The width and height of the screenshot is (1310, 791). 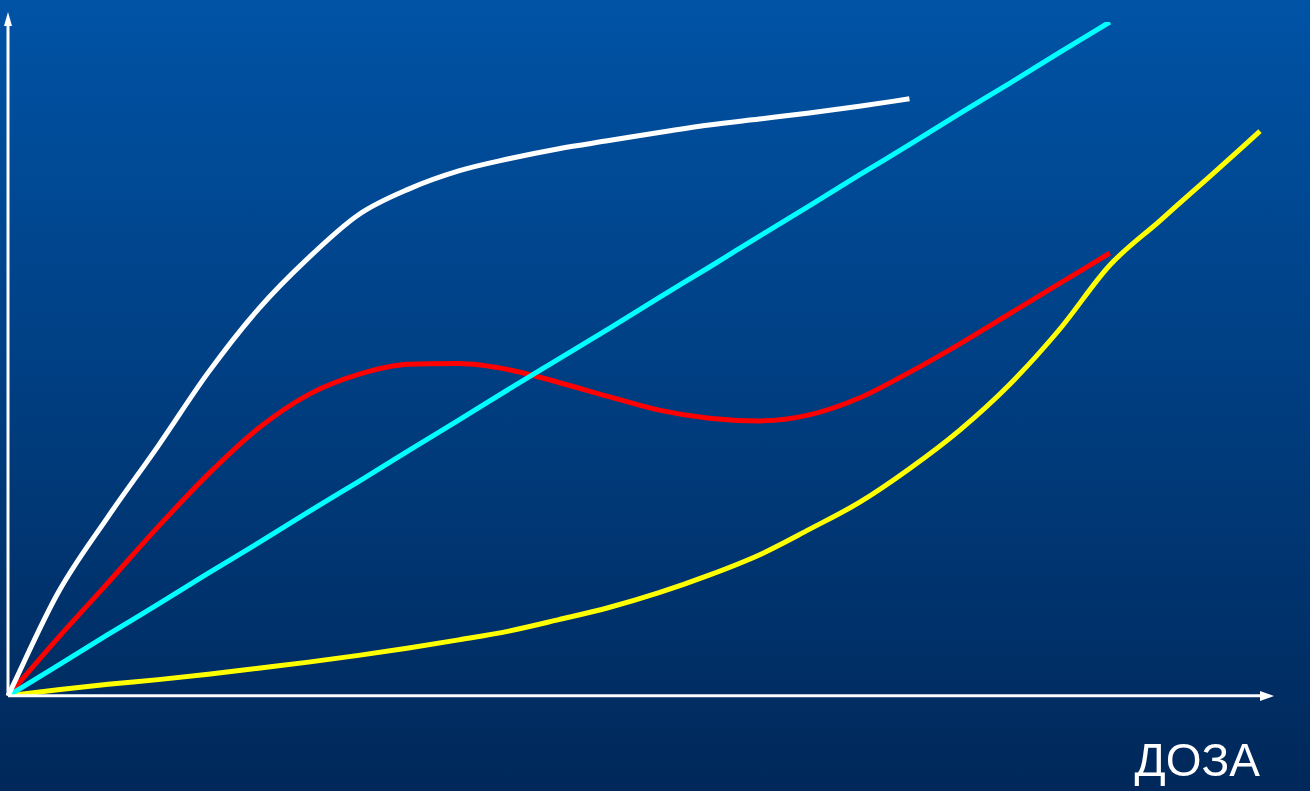 What do you see at coordinates (1197, 760) in the screenshot?
I see `x-axis-title: ДОЗА` at bounding box center [1197, 760].